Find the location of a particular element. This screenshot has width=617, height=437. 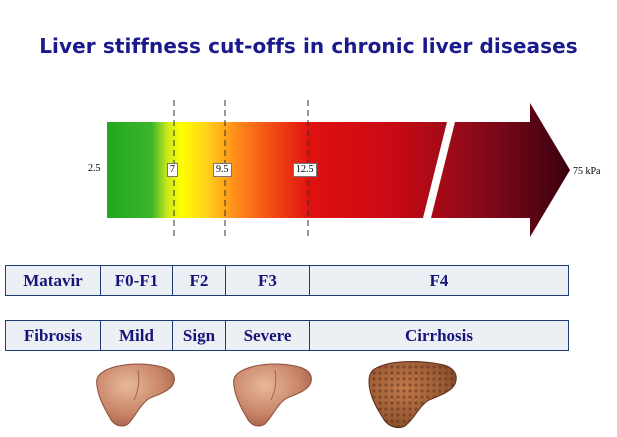

matavir-header-cell: Matavir is located at coordinates (53, 280).